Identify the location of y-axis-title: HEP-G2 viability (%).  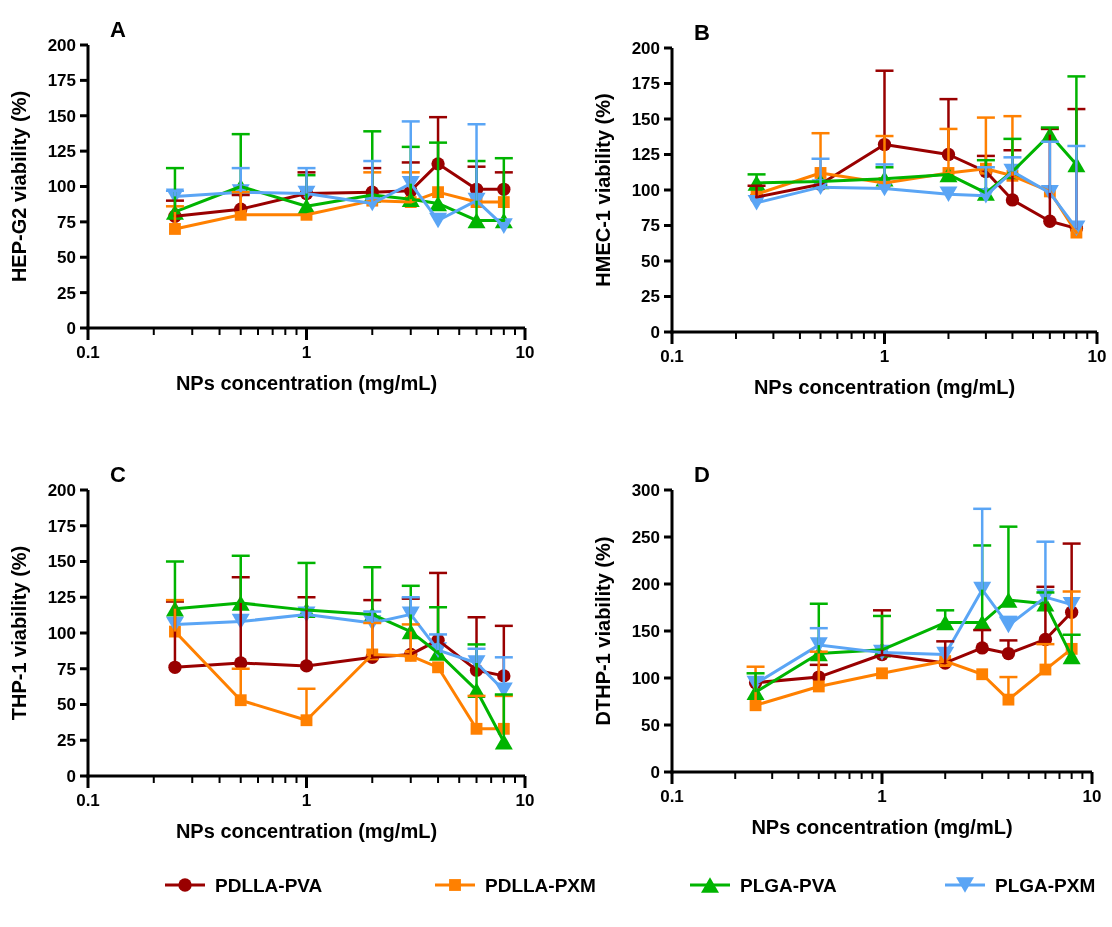
(19, 186).